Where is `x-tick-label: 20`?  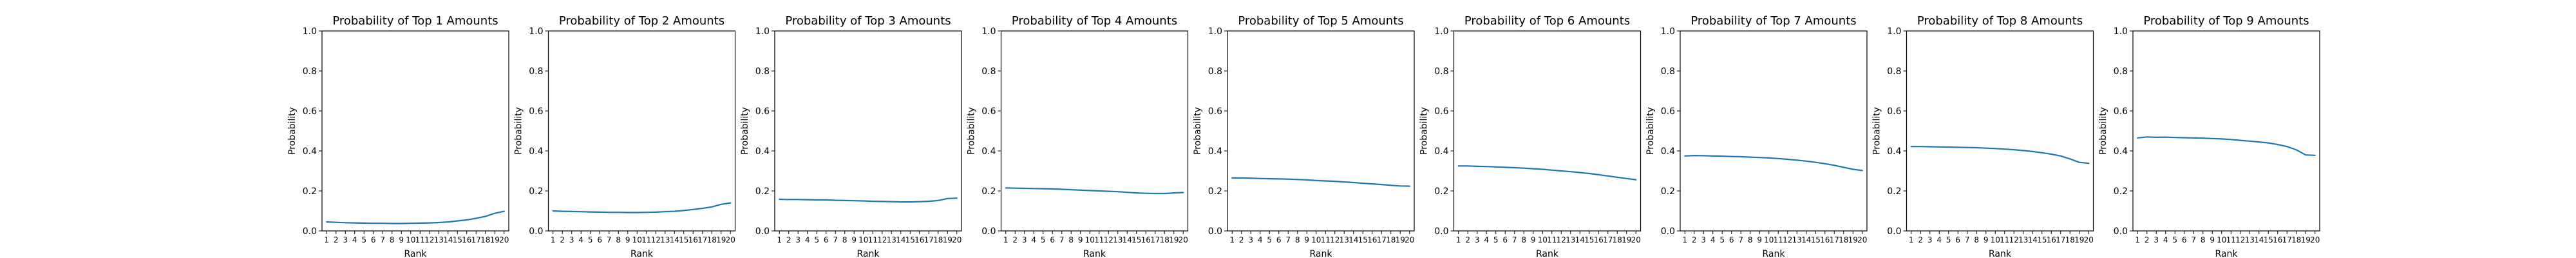 x-tick-label: 20 is located at coordinates (1636, 240).